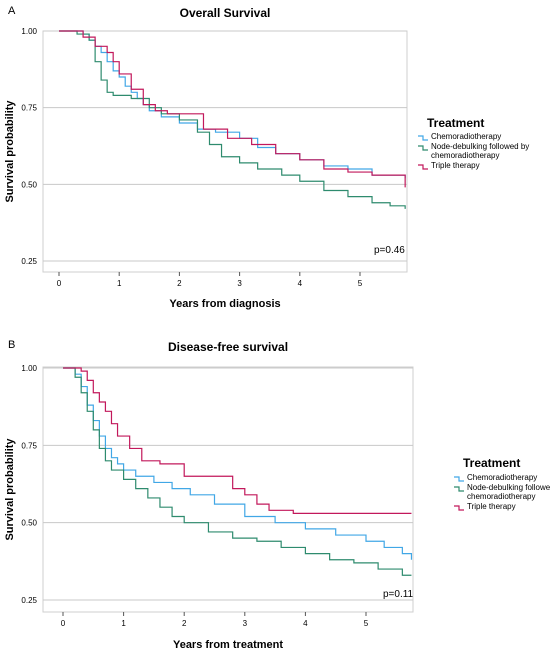 The image size is (550, 655). What do you see at coordinates (225, 13) in the screenshot?
I see `chart-title: Overall Survival` at bounding box center [225, 13].